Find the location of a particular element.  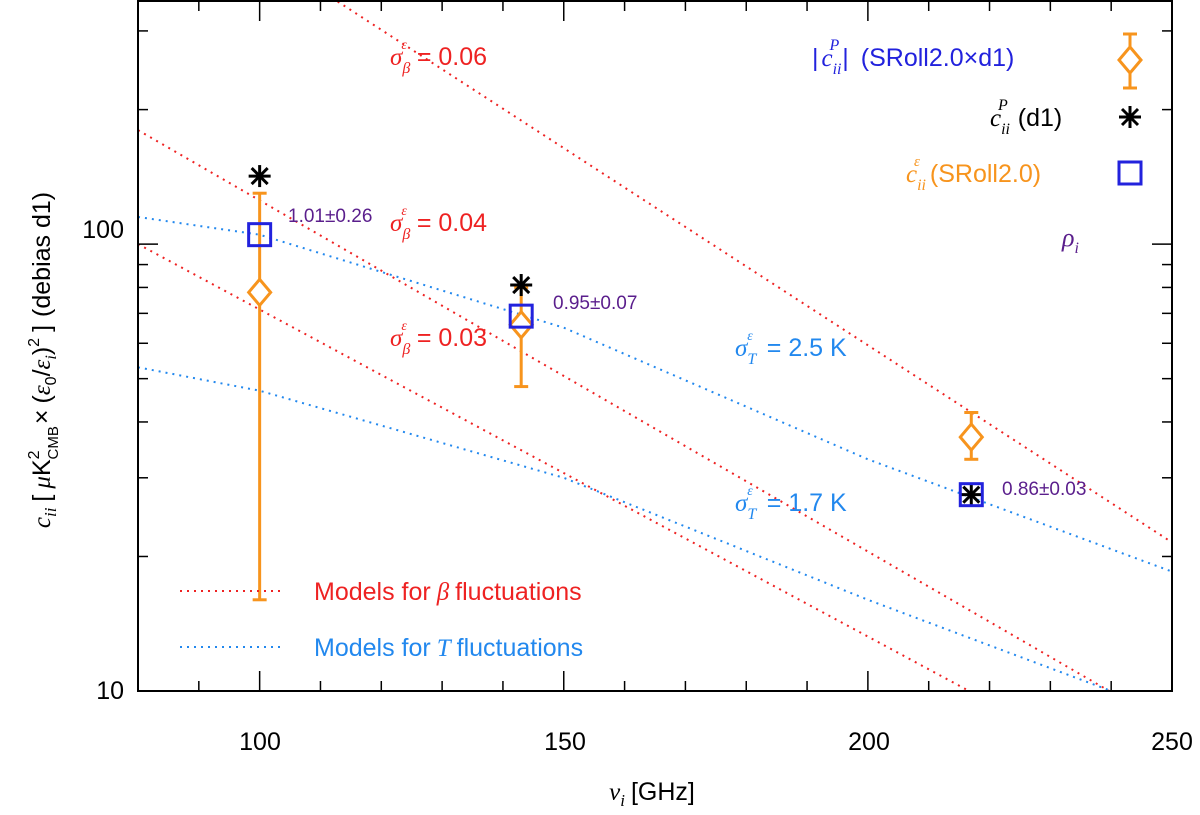

y-tick-label-10: 10 is located at coordinates (110, 691).